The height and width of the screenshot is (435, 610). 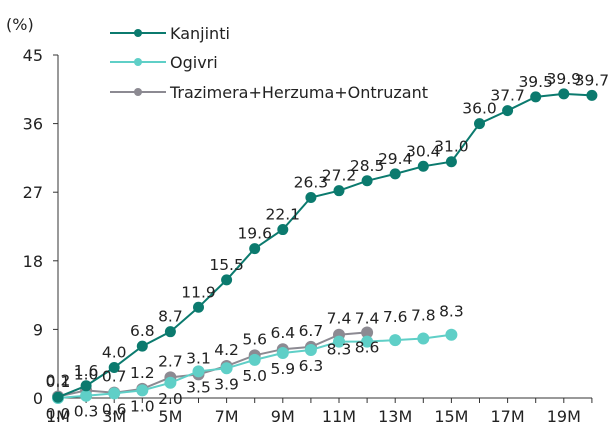 I want to click on x-tick-label: 5M, so click(x=170, y=416).